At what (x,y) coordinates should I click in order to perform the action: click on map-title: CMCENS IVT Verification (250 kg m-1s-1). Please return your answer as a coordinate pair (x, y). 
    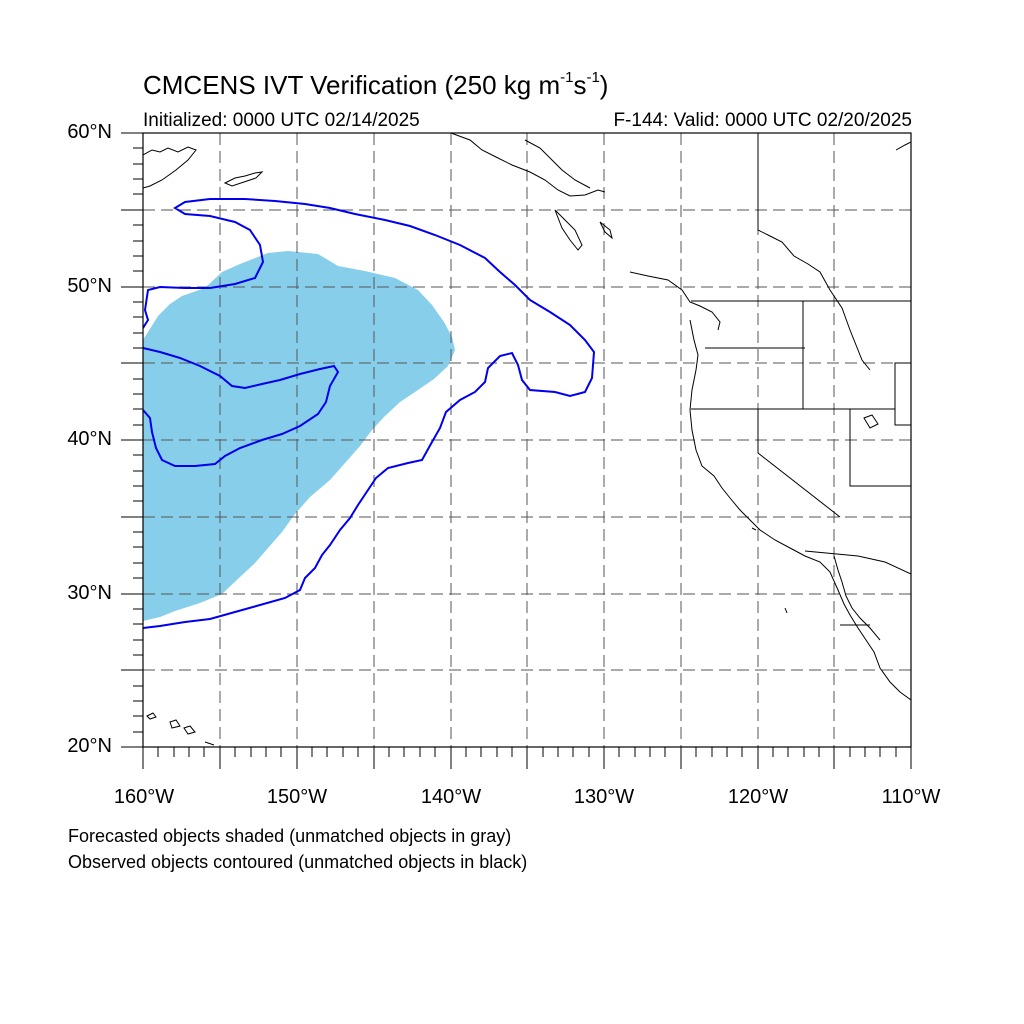
    Looking at the image, I should click on (376, 84).